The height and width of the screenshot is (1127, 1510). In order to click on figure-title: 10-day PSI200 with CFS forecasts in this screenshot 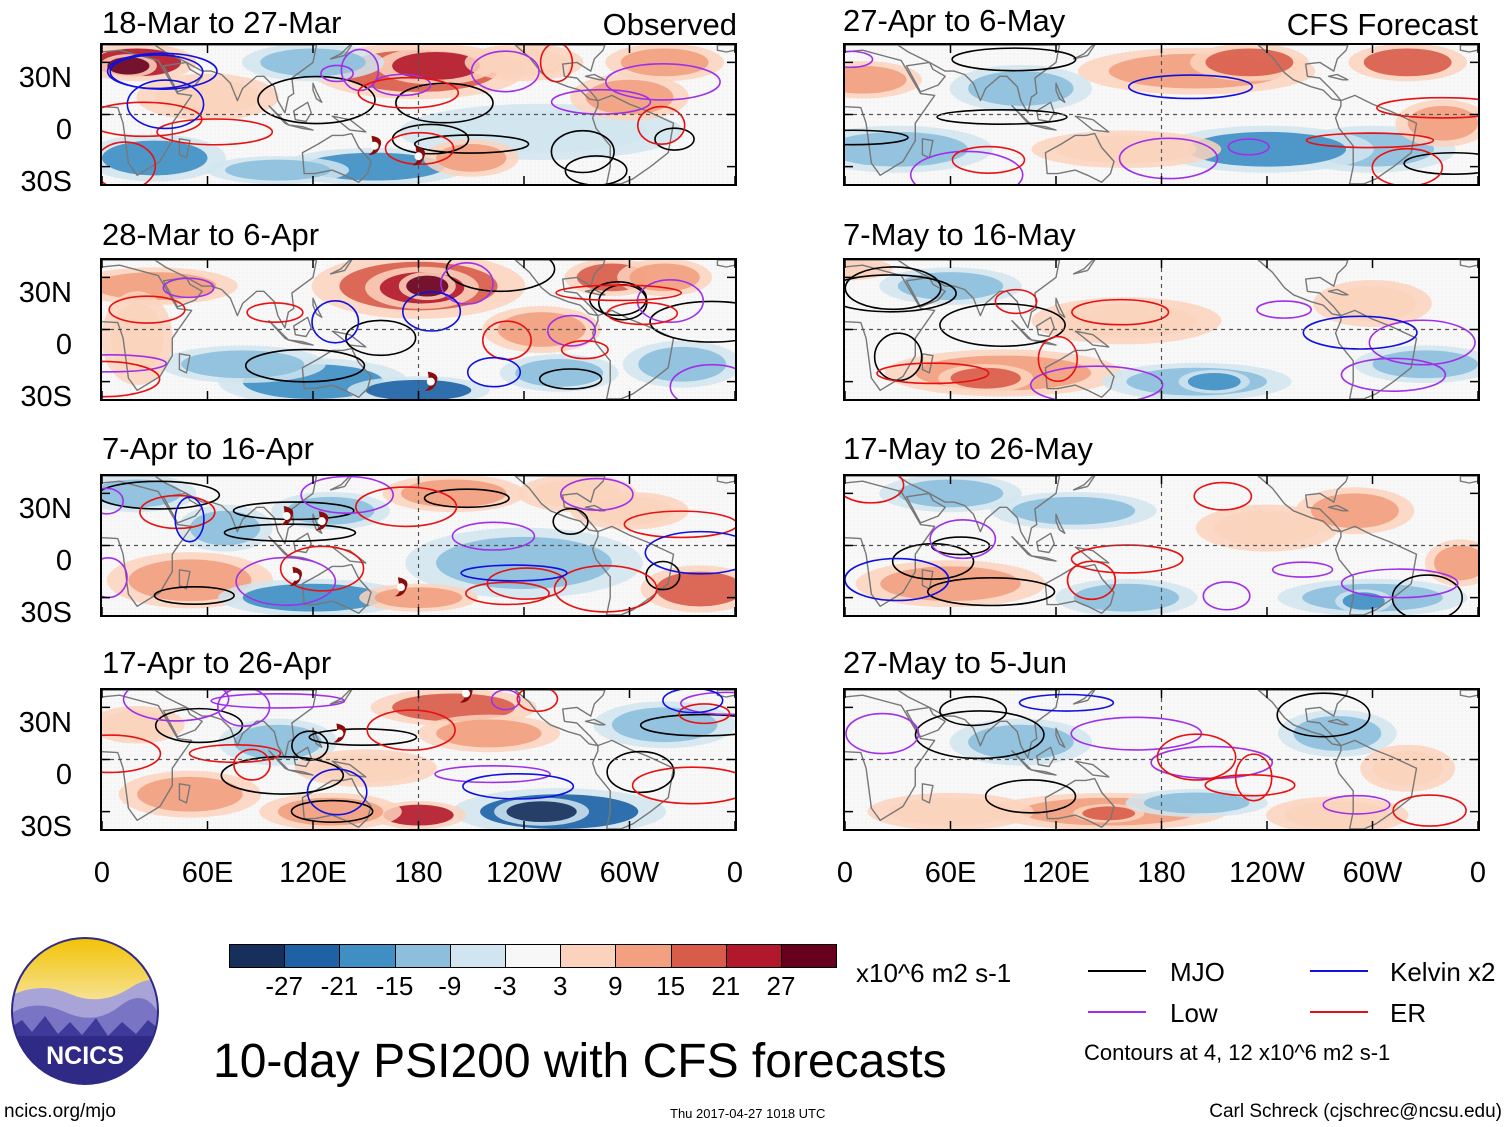, I will do `click(580, 1061)`.